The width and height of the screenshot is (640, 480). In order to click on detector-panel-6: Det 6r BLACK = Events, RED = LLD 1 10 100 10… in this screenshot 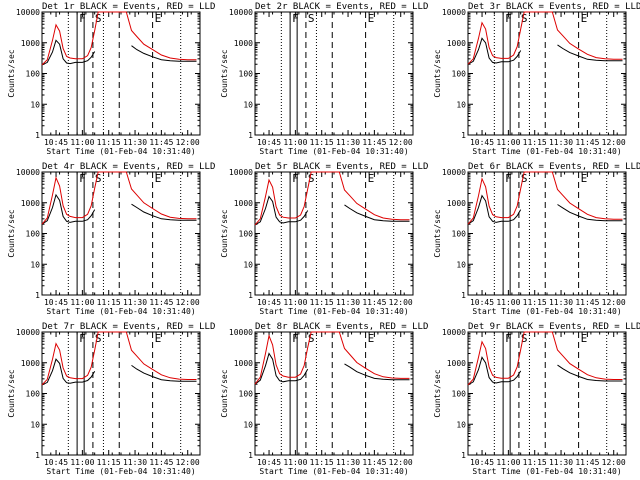, I will do `click(536, 239)`.